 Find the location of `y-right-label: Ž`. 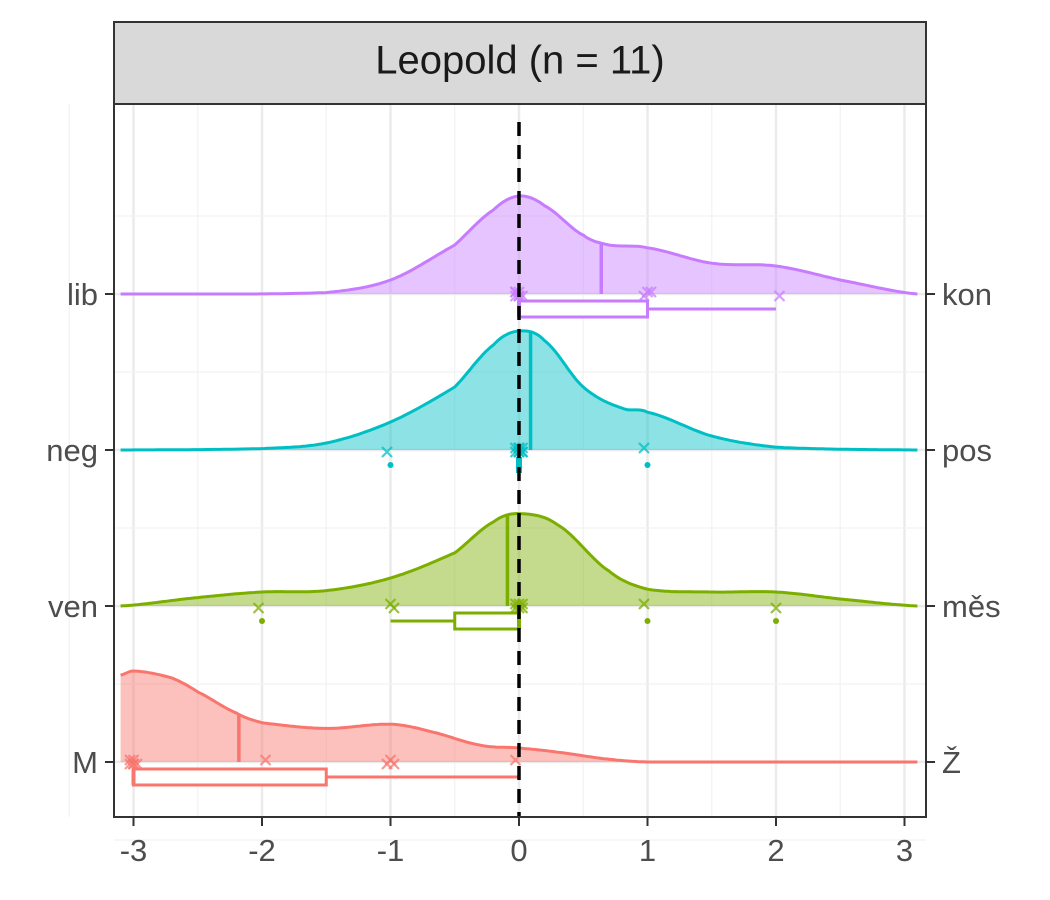

y-right-label: Ž is located at coordinates (951, 762).